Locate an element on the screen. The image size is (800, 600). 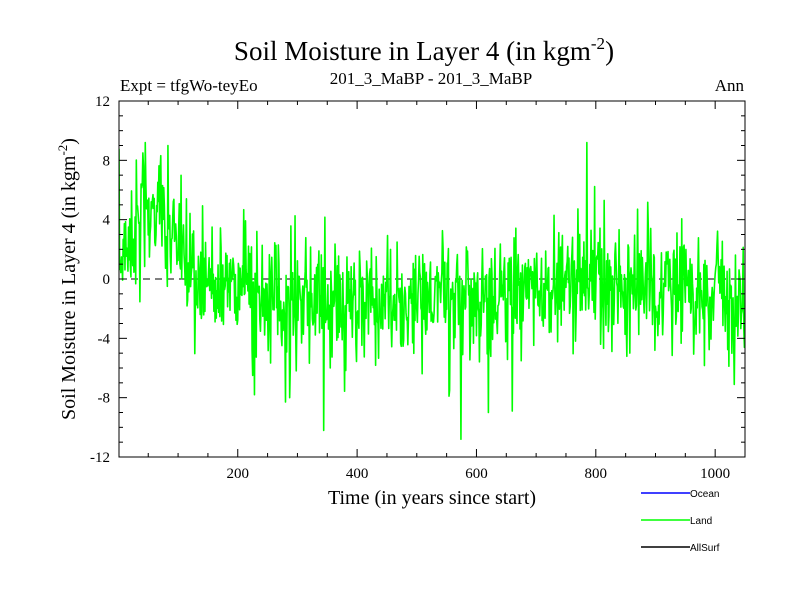
y-tick-label: -4 is located at coordinates (104, 339).